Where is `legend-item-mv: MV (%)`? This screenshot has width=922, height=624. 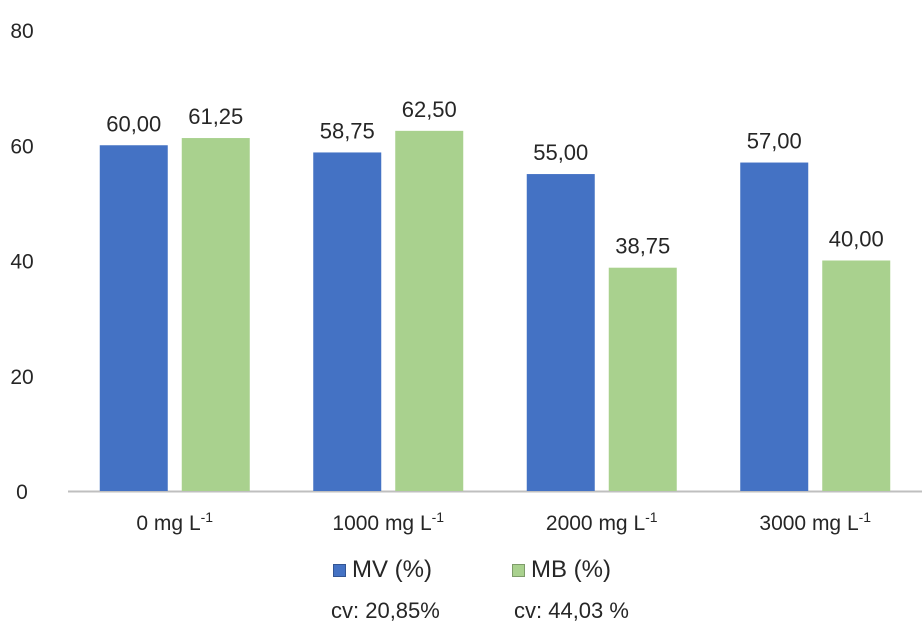
legend-item-mv: MV (%) is located at coordinates (382, 570).